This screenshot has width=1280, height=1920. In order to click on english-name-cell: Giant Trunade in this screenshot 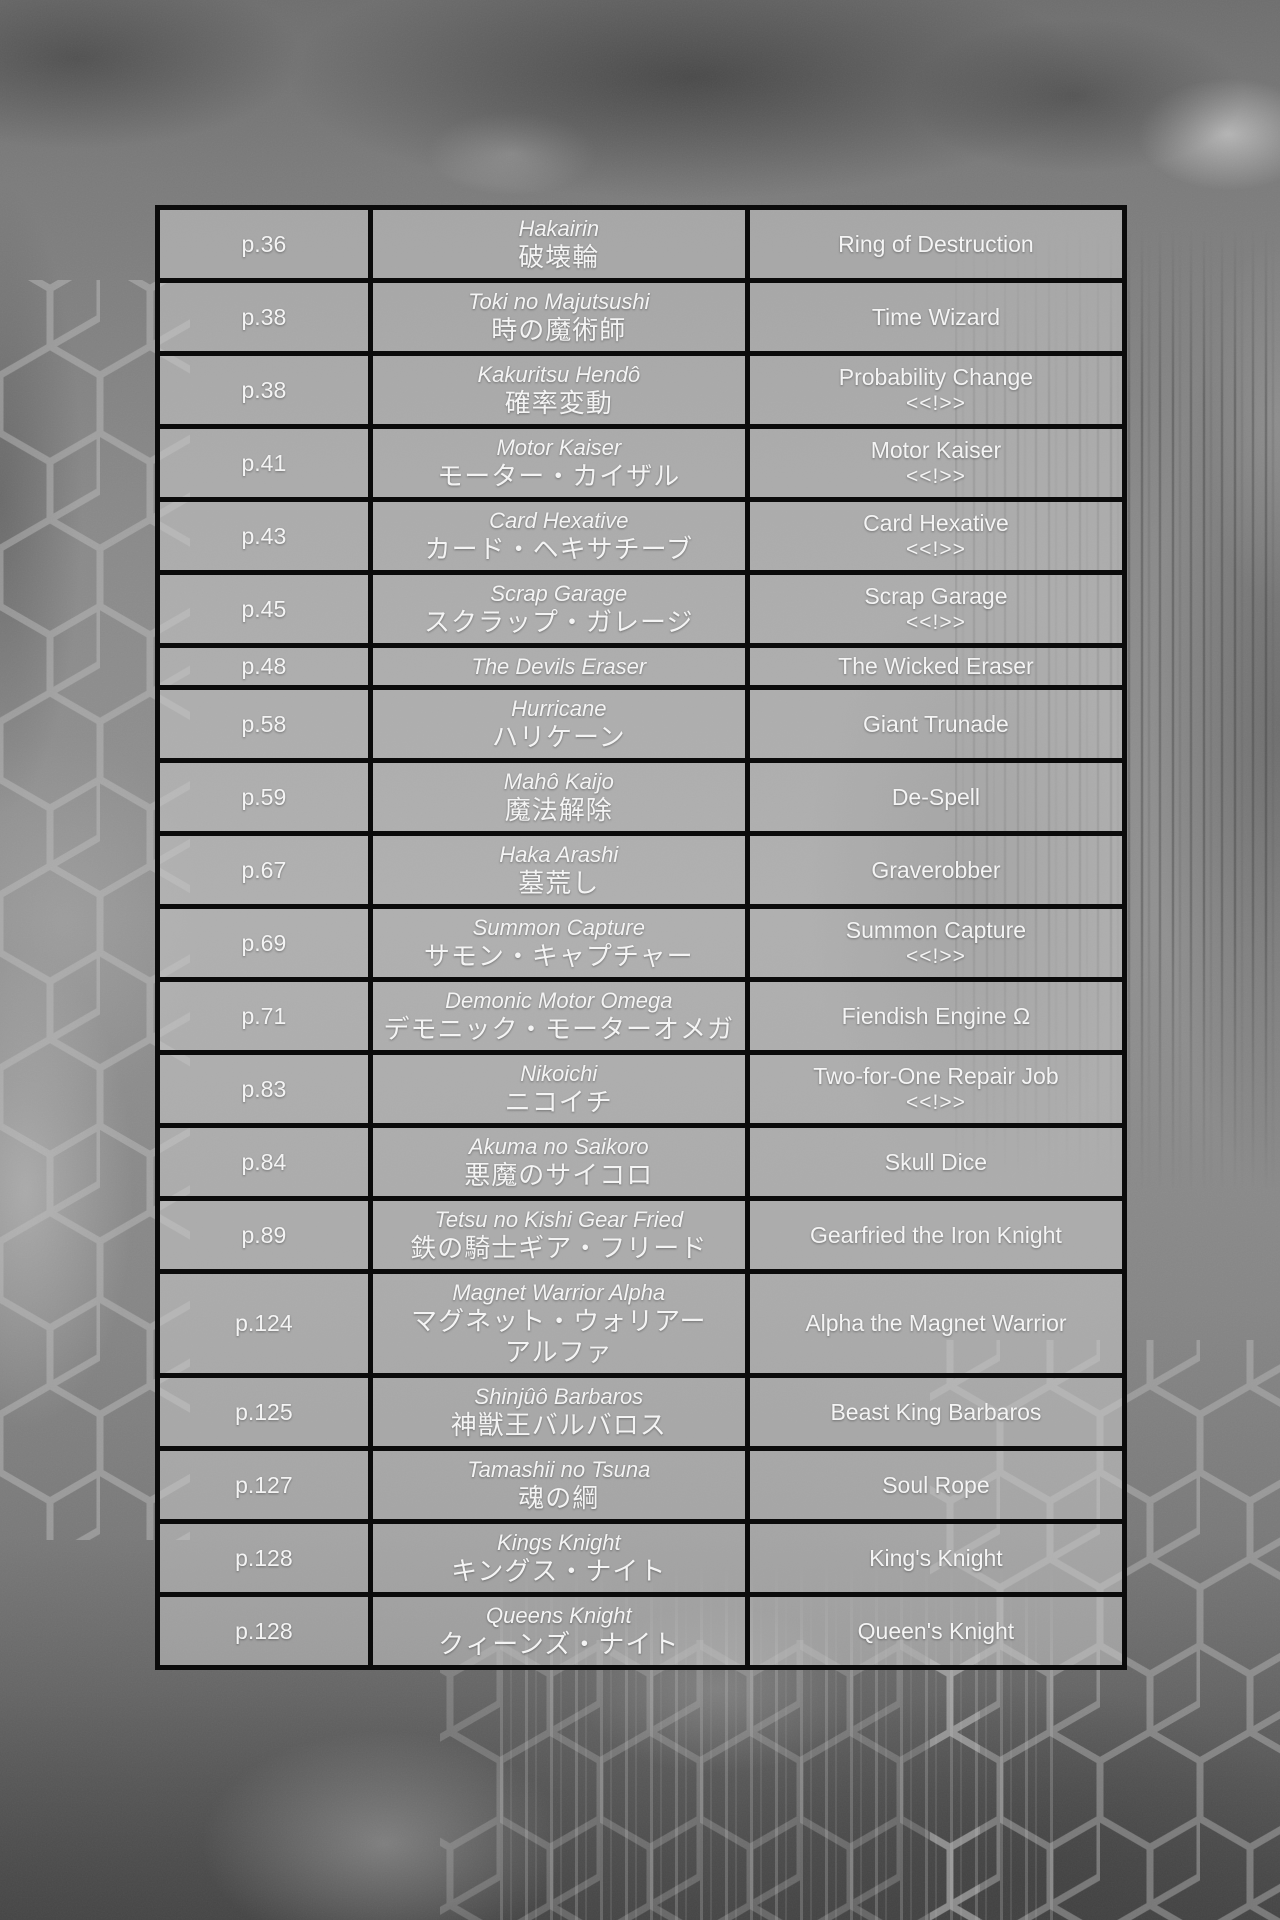, I will do `click(936, 724)`.